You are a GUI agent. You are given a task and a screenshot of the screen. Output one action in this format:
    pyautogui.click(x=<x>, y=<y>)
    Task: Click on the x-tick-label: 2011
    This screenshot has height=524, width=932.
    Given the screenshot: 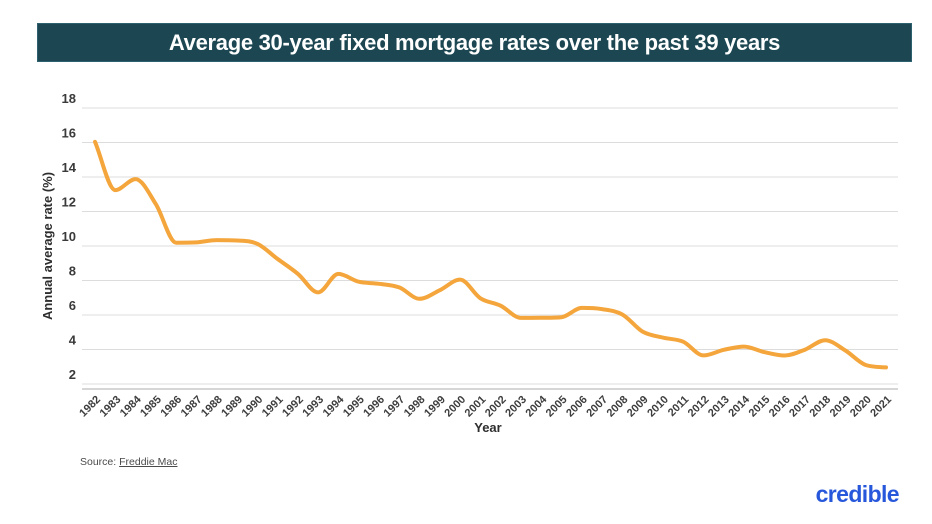 What is the action you would take?
    pyautogui.click(x=678, y=406)
    